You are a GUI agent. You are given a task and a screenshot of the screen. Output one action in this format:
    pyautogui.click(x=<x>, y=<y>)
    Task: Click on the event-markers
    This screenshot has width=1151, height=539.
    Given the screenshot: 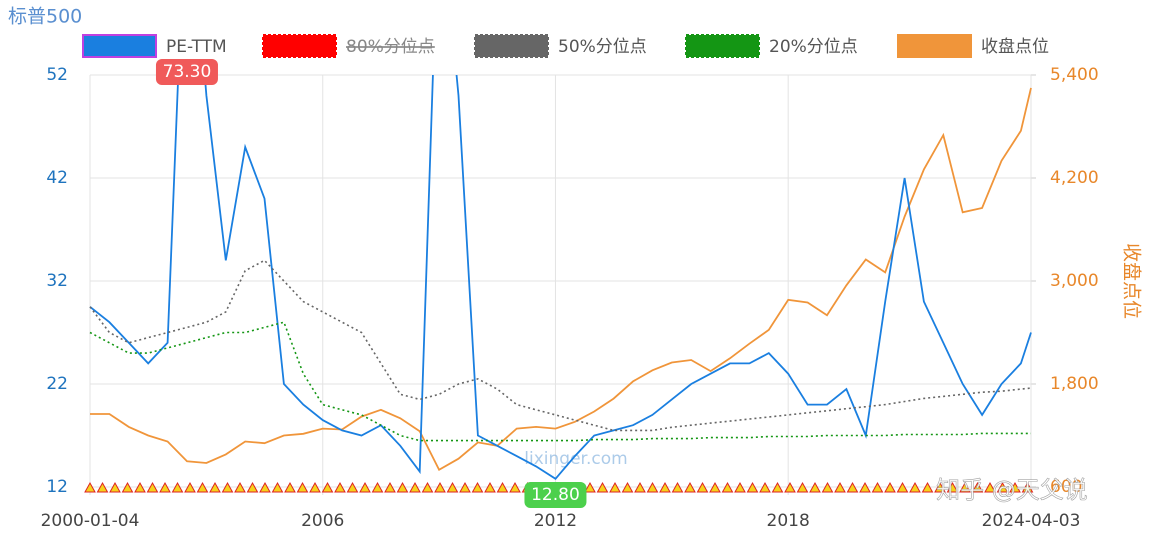 What is the action you would take?
    pyautogui.click(x=559, y=487)
    